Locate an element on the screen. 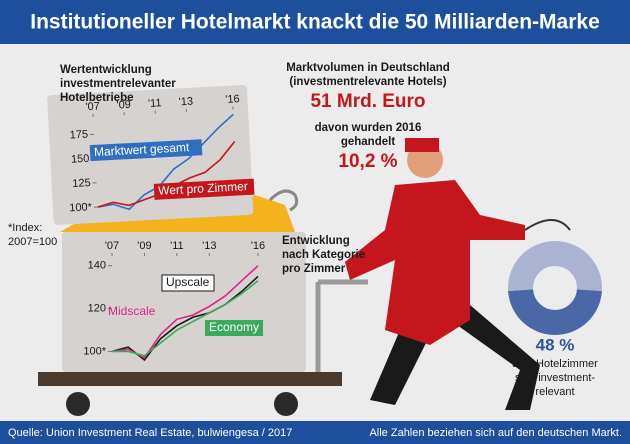  y-tick-label: 125 is located at coordinates (81, 183).